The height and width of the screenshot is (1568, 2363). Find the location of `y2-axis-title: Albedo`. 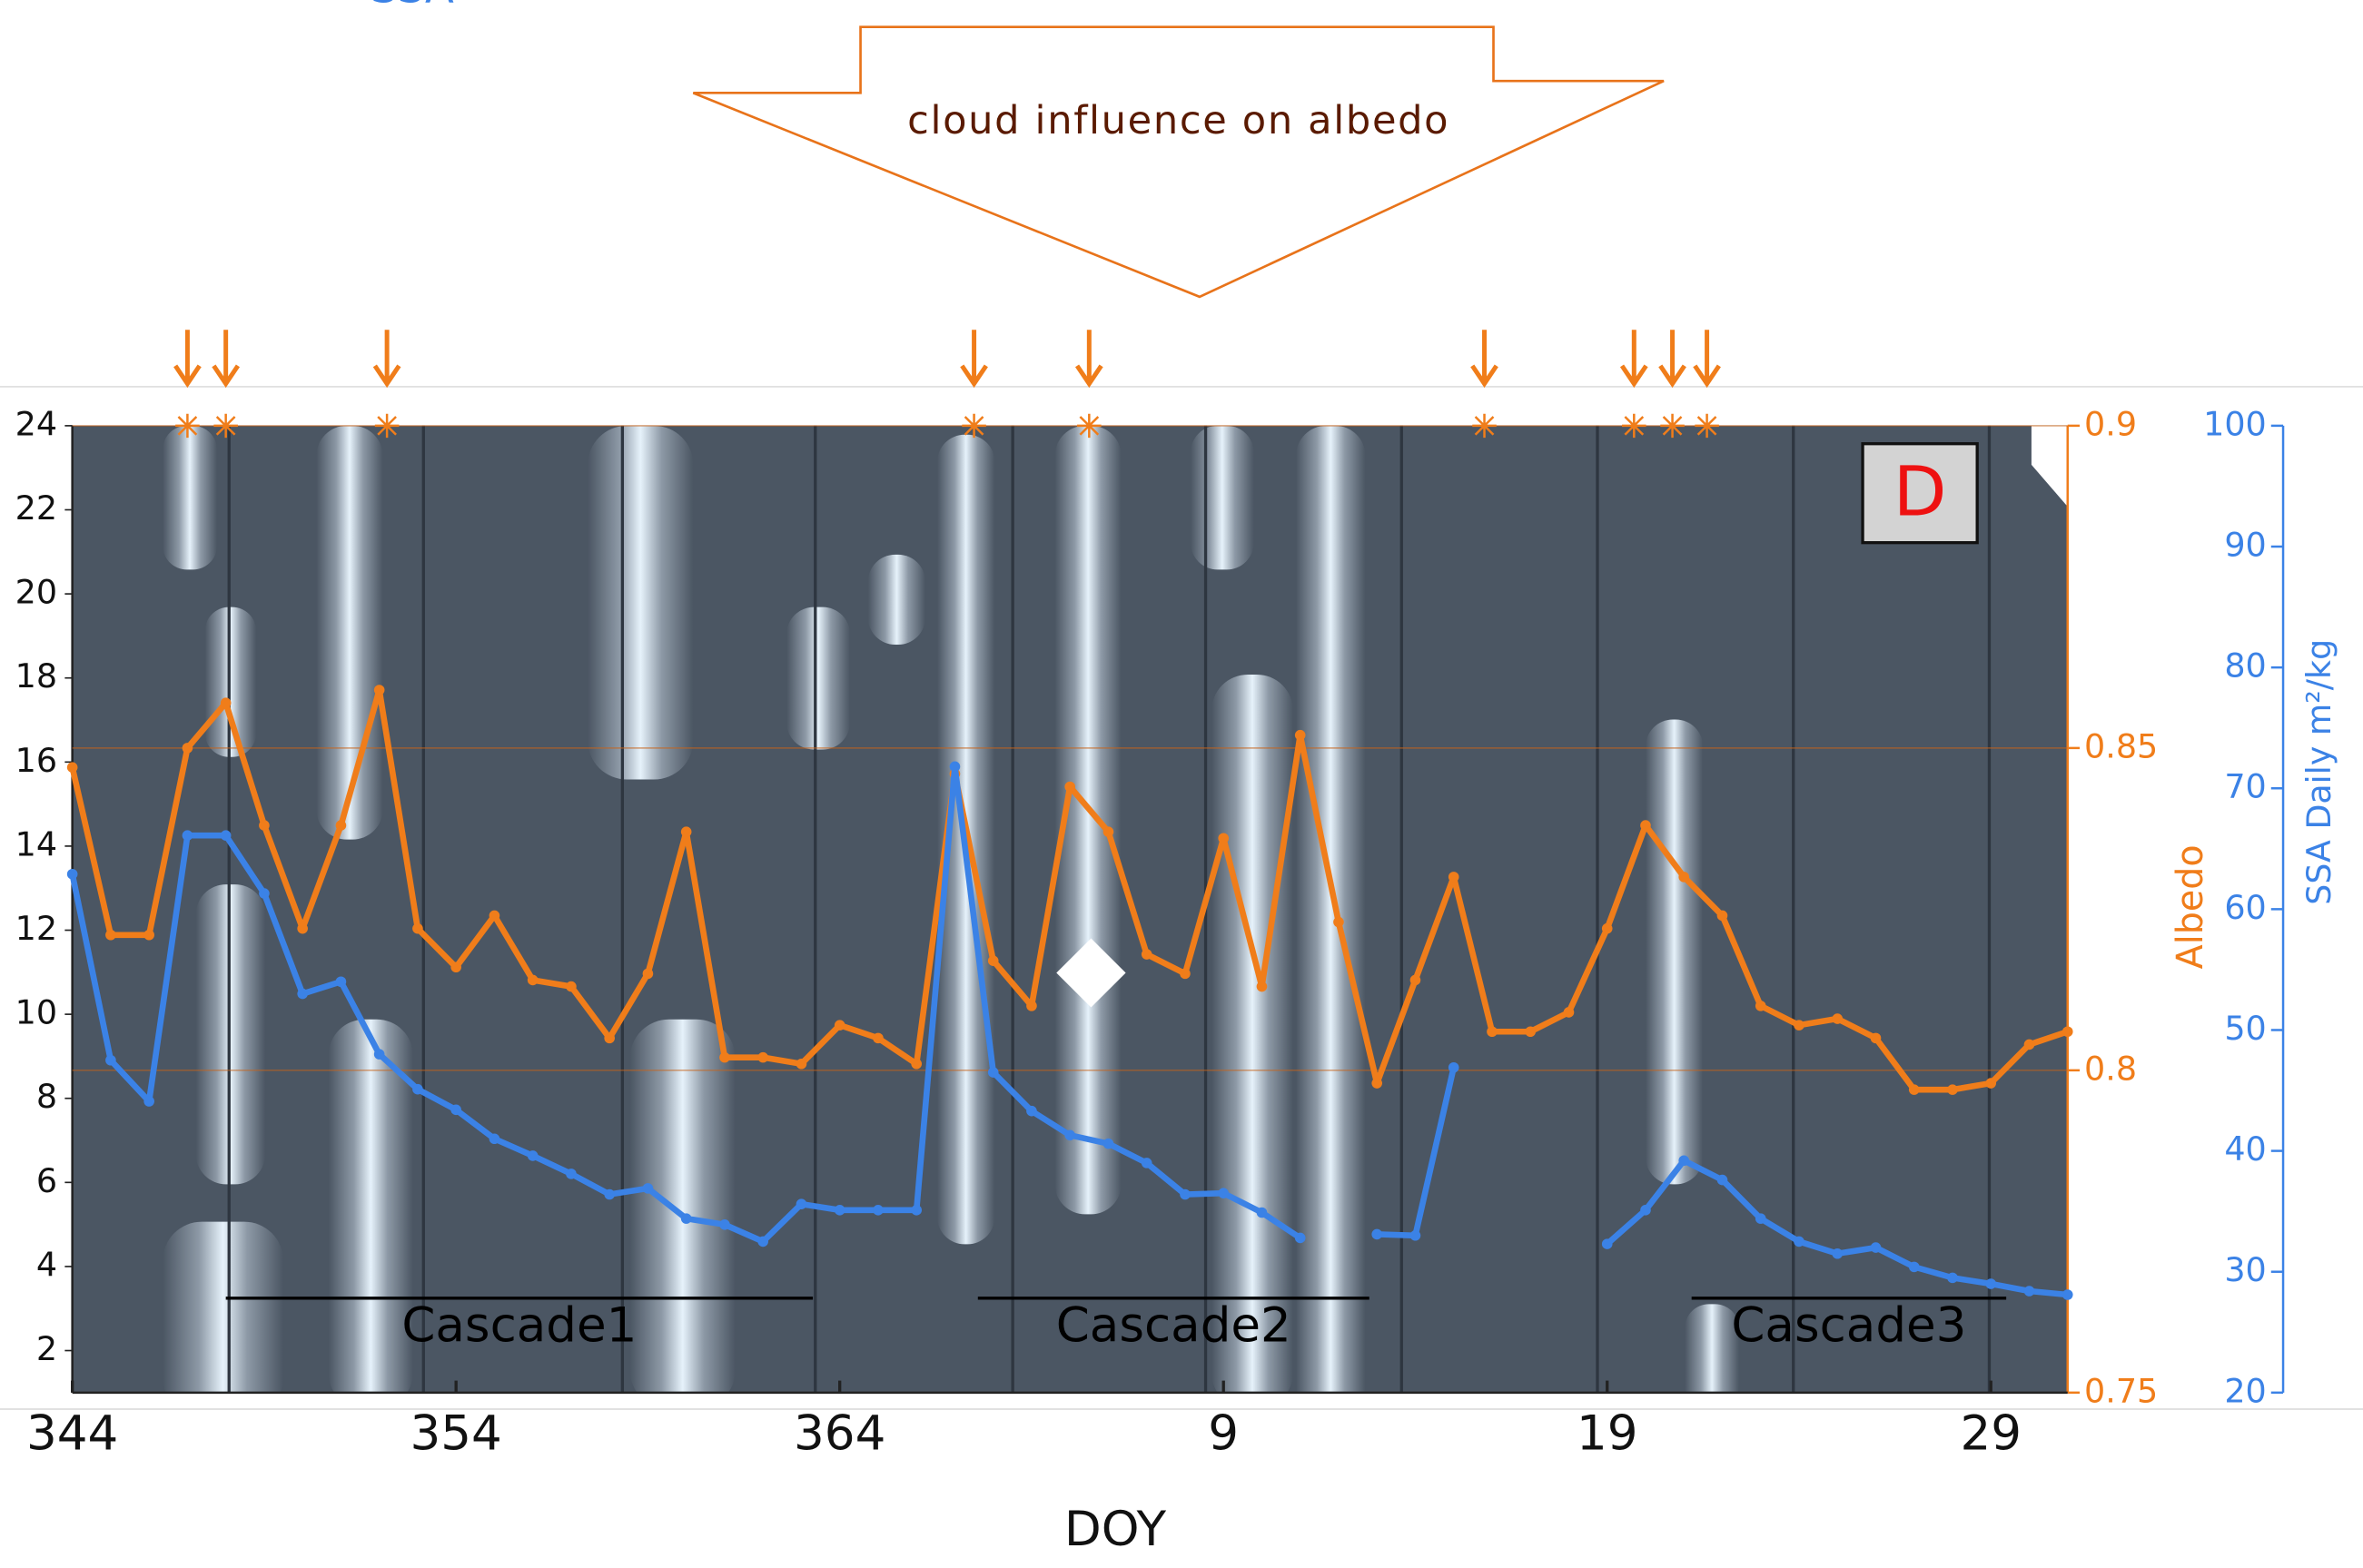

y2-axis-title: Albedo is located at coordinates (2190, 906).